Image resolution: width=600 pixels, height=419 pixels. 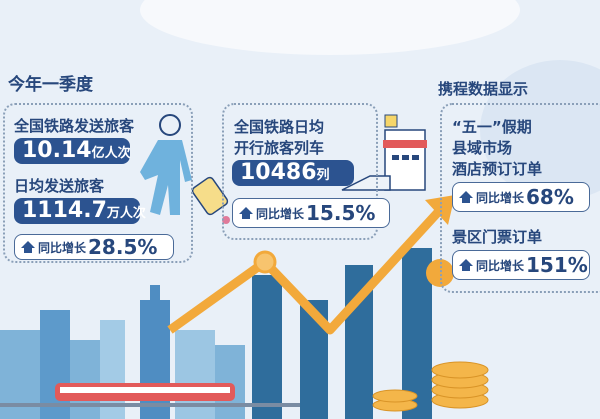 I want to click on daily-passenger-label: 日均发送旅客, so click(x=59, y=186).